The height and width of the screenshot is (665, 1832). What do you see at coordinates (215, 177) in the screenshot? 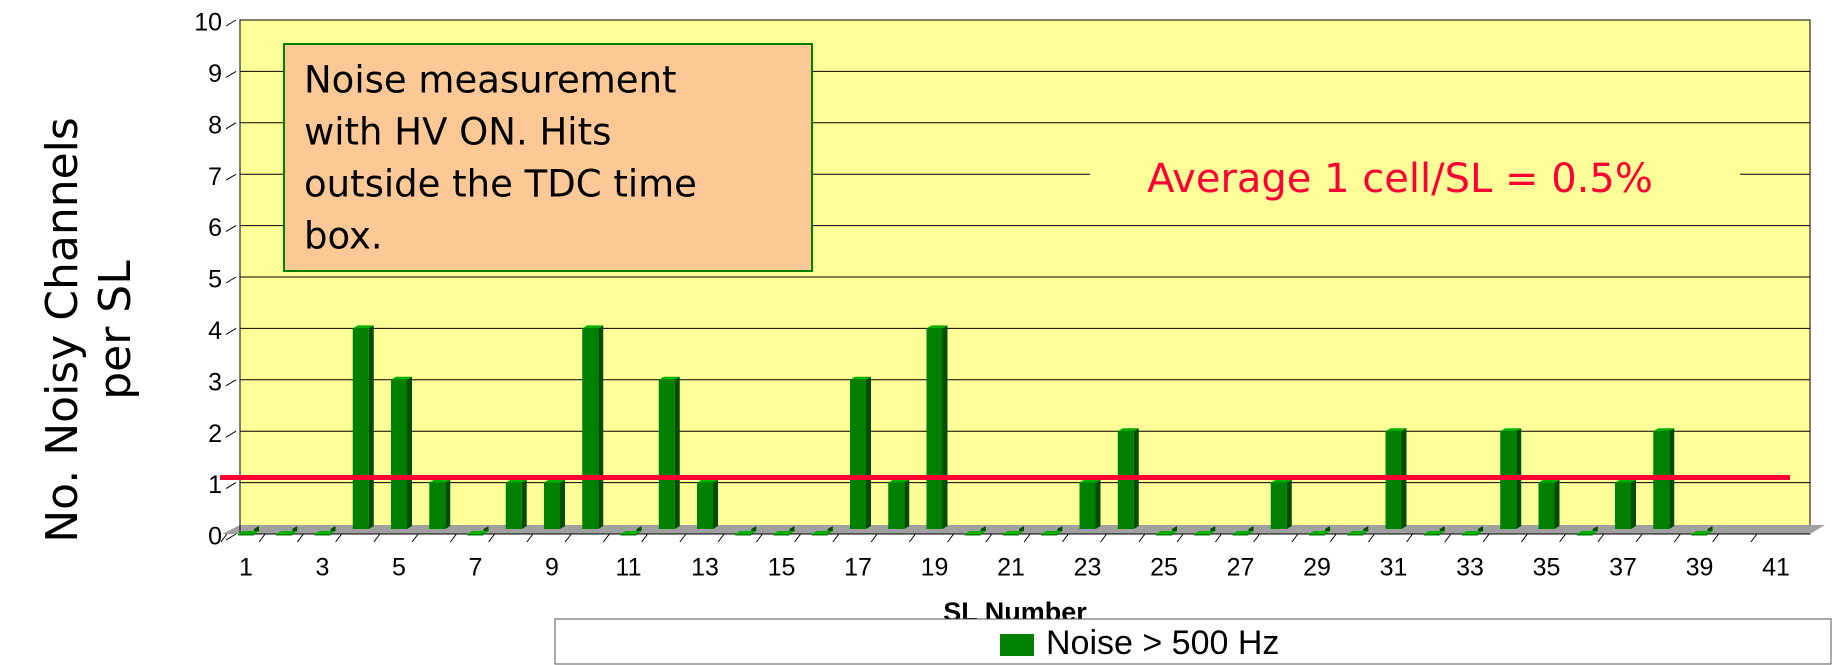
I see `y-tick-label: 7` at bounding box center [215, 177].